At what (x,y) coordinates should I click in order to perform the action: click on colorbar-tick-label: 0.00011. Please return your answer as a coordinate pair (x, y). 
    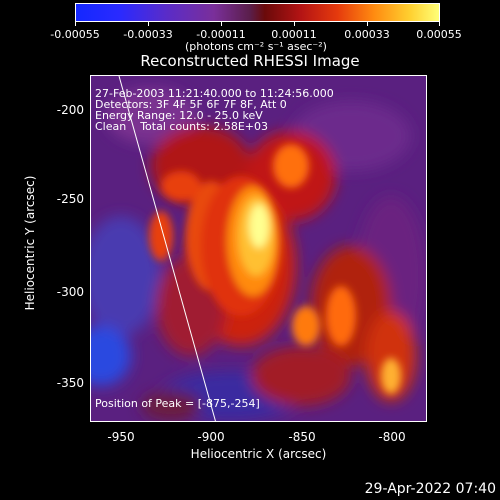
    Looking at the image, I should click on (294, 34).